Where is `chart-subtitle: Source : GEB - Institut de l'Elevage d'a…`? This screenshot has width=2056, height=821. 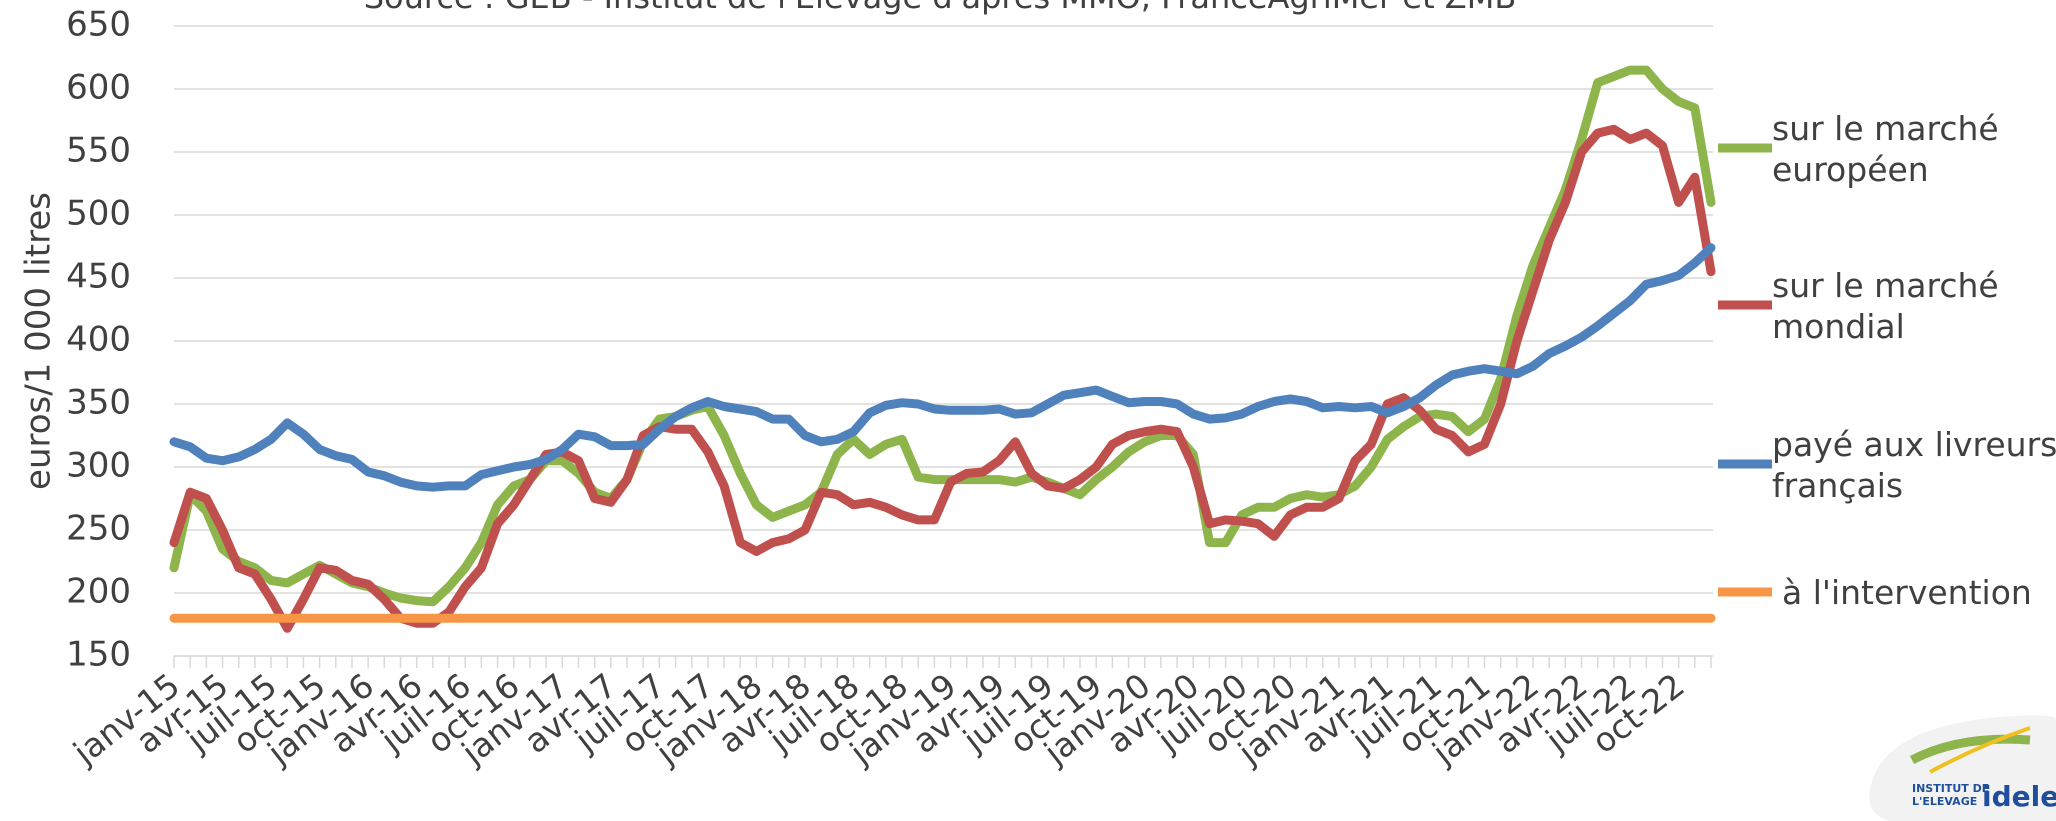 chart-subtitle: Source : GEB - Institut de l'Elevage d'a… is located at coordinates (940, 8).